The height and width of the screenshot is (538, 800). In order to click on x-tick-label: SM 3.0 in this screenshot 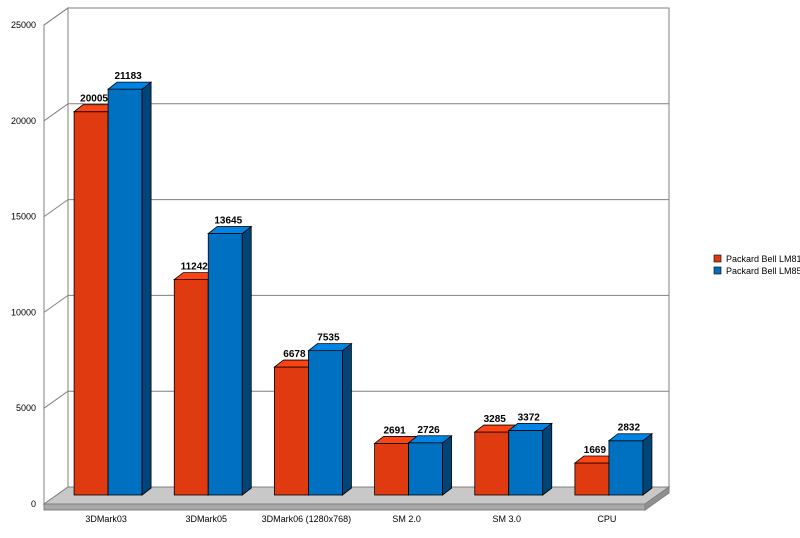, I will do `click(506, 519)`.